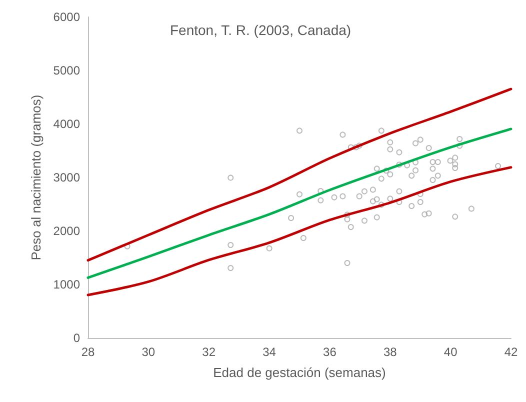  Describe the element at coordinates (511, 352) in the screenshot. I see `x-tick-label: 42` at that location.